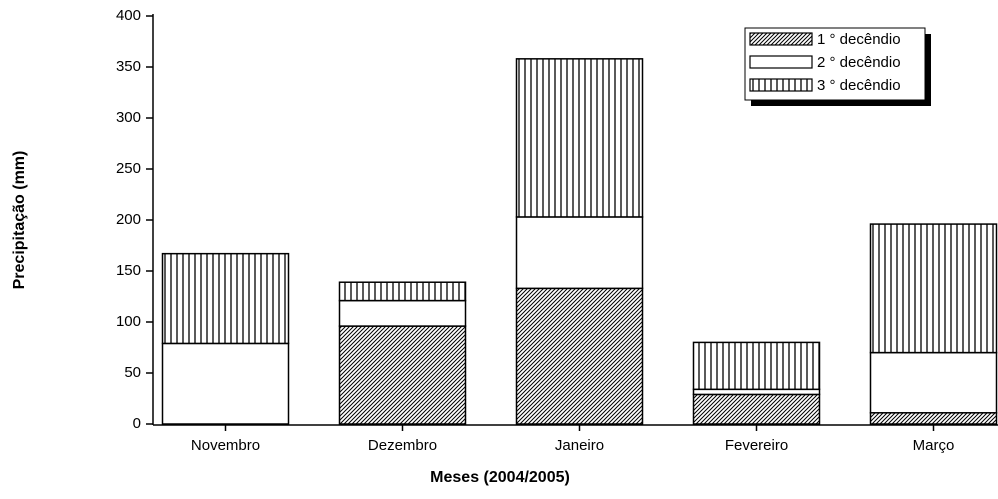  What do you see at coordinates (756, 445) in the screenshot?
I see `x-tick-label: Fevereiro` at bounding box center [756, 445].